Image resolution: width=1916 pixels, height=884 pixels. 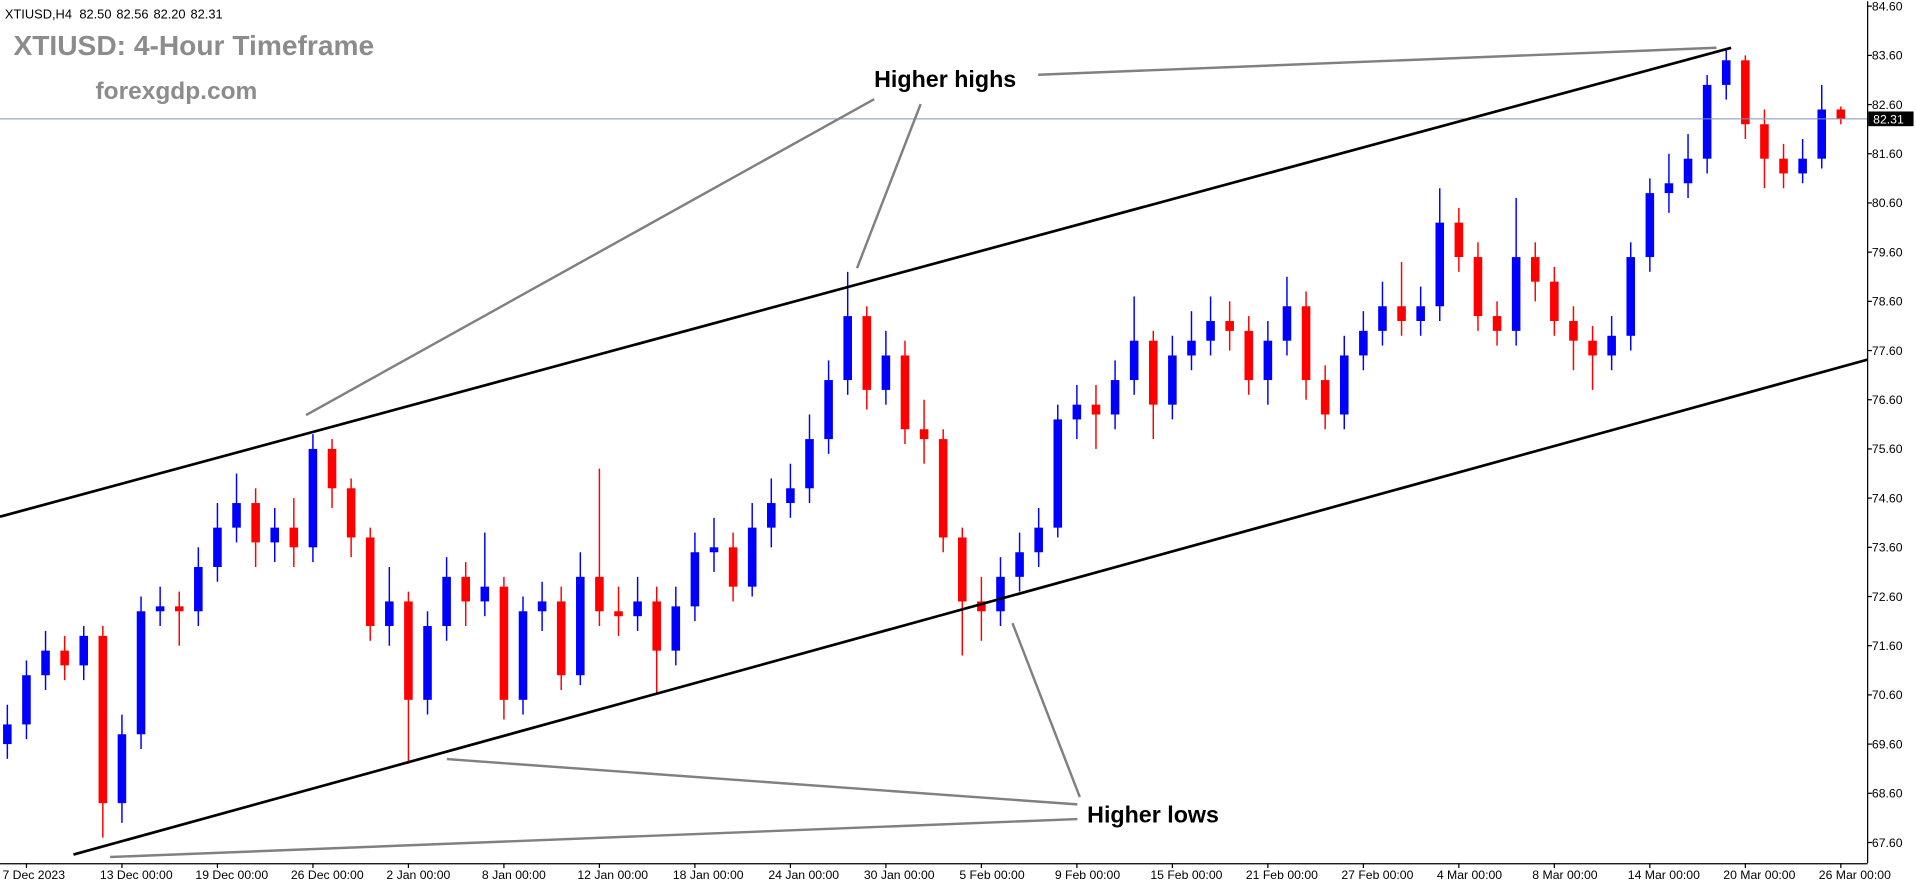 What do you see at coordinates (132, 13) in the screenshot?
I see `quote-high: 82.56` at bounding box center [132, 13].